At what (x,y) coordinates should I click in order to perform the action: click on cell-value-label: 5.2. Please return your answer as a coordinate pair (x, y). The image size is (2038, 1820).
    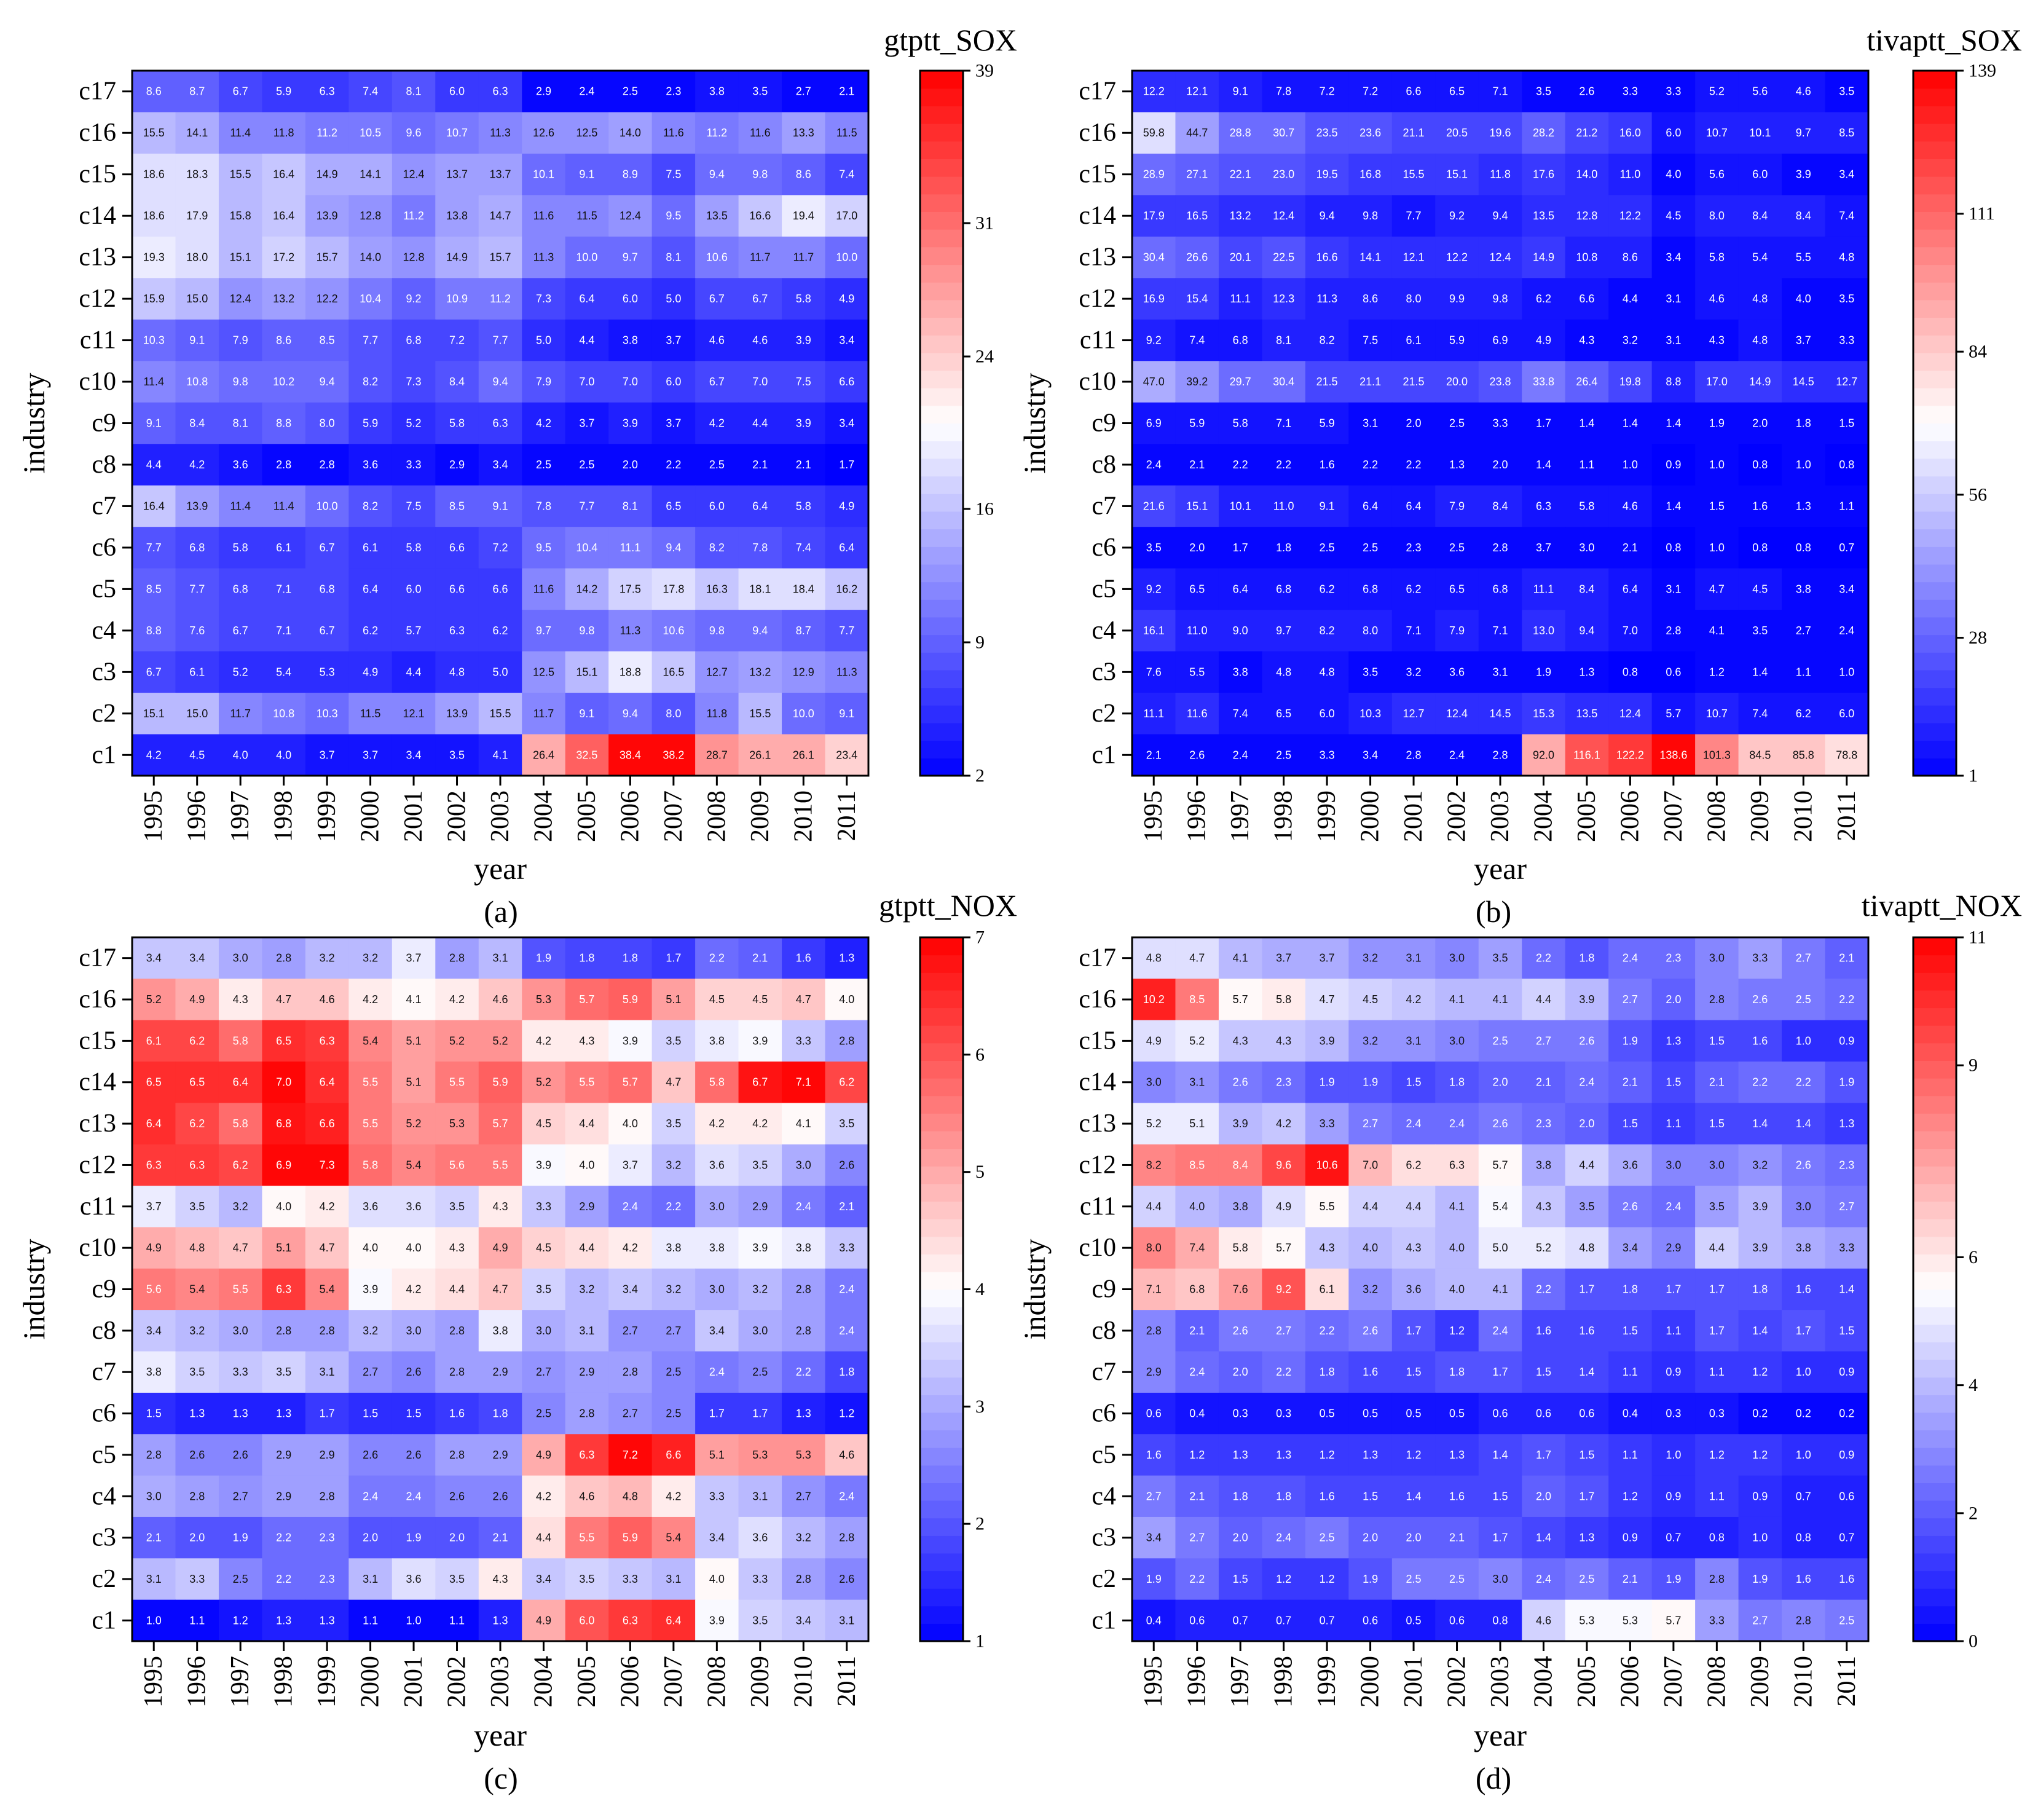
    Looking at the image, I should click on (414, 423).